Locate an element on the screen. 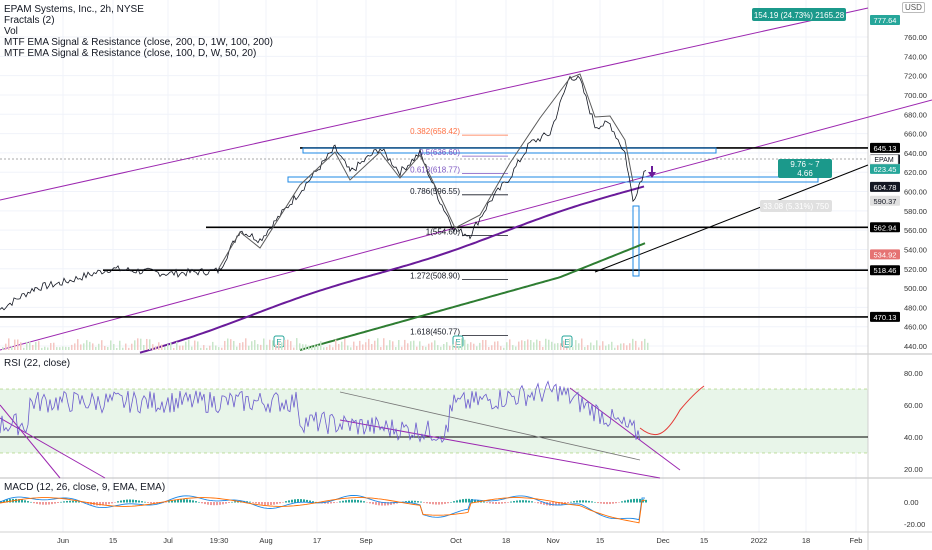 The height and width of the screenshot is (550, 932). rsi-label: RSI (22, close) is located at coordinates (37, 363).